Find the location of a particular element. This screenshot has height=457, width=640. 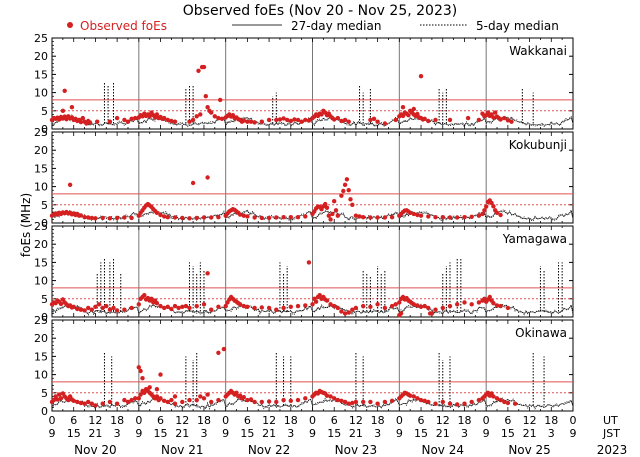

ut-tick-label: 6 is located at coordinates (247, 420).